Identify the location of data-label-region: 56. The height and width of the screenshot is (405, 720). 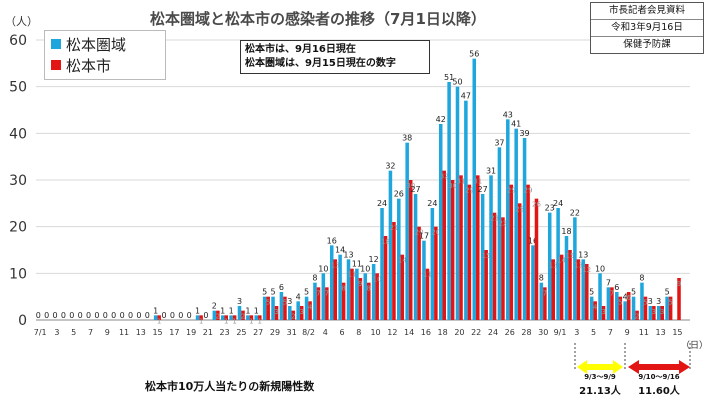
(474, 54).